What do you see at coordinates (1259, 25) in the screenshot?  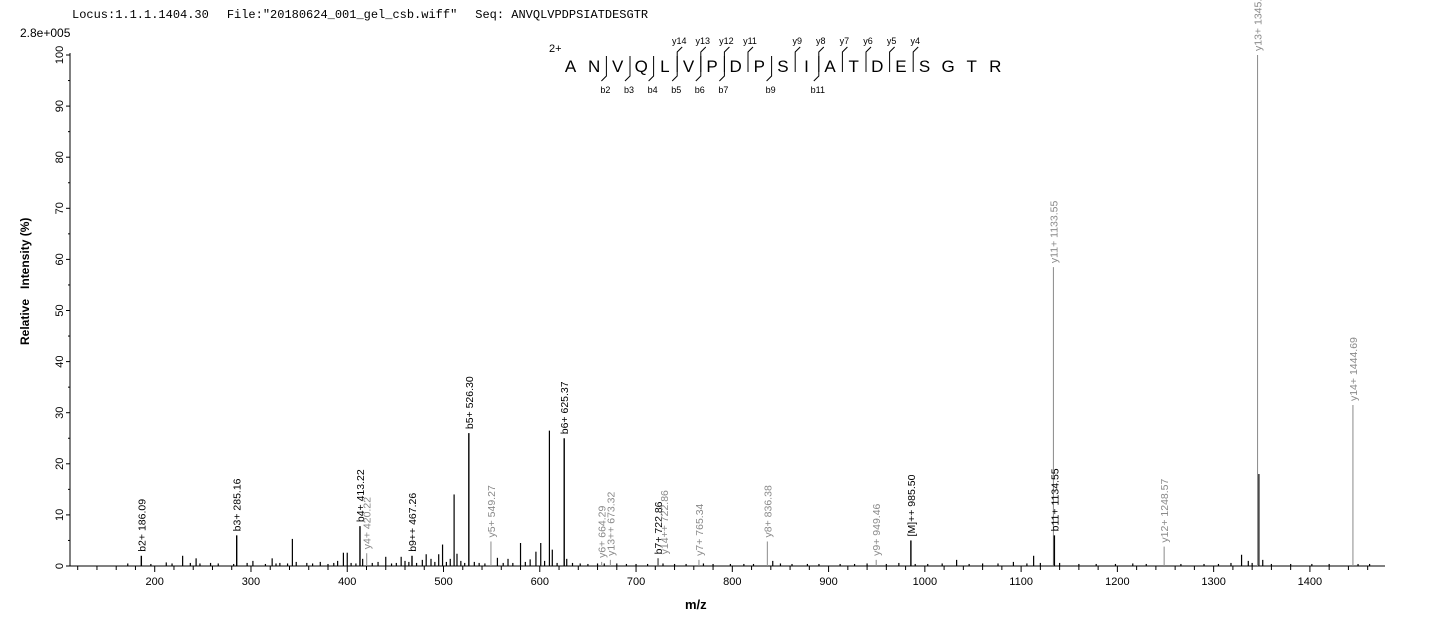 I see `peak-label: y13+ 1345.62` at bounding box center [1259, 25].